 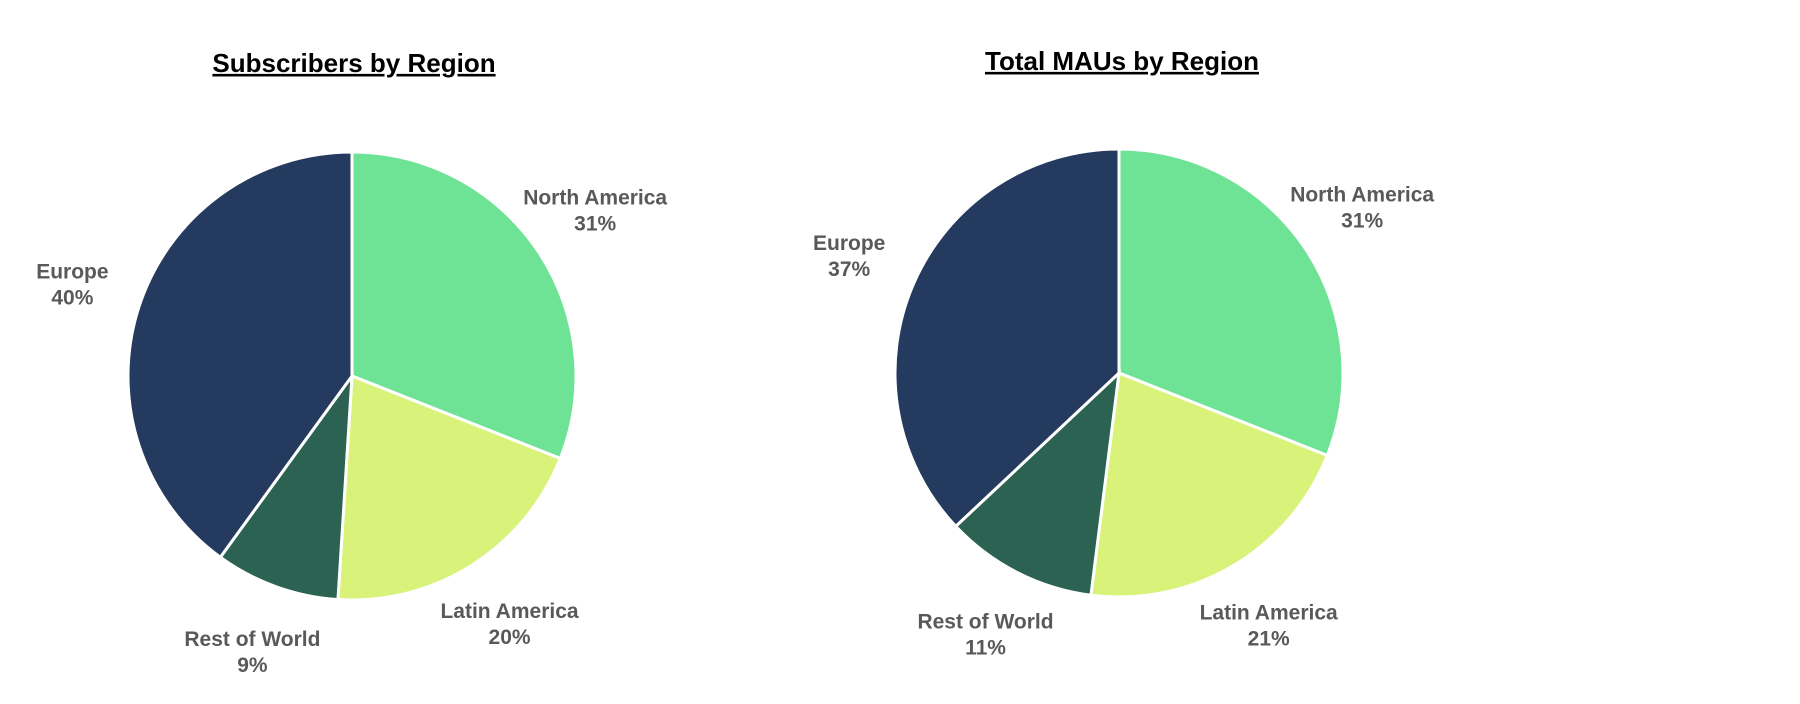 What do you see at coordinates (252, 665) in the screenshot?
I see `slice-value-label: 9%` at bounding box center [252, 665].